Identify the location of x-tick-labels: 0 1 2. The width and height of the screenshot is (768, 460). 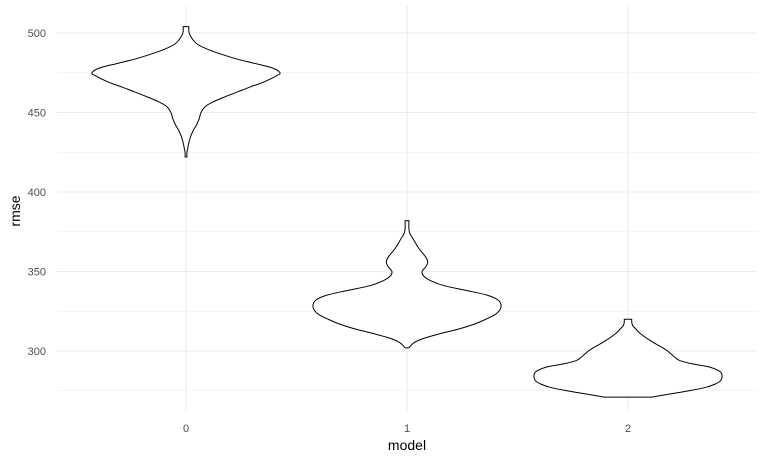
(407, 429).